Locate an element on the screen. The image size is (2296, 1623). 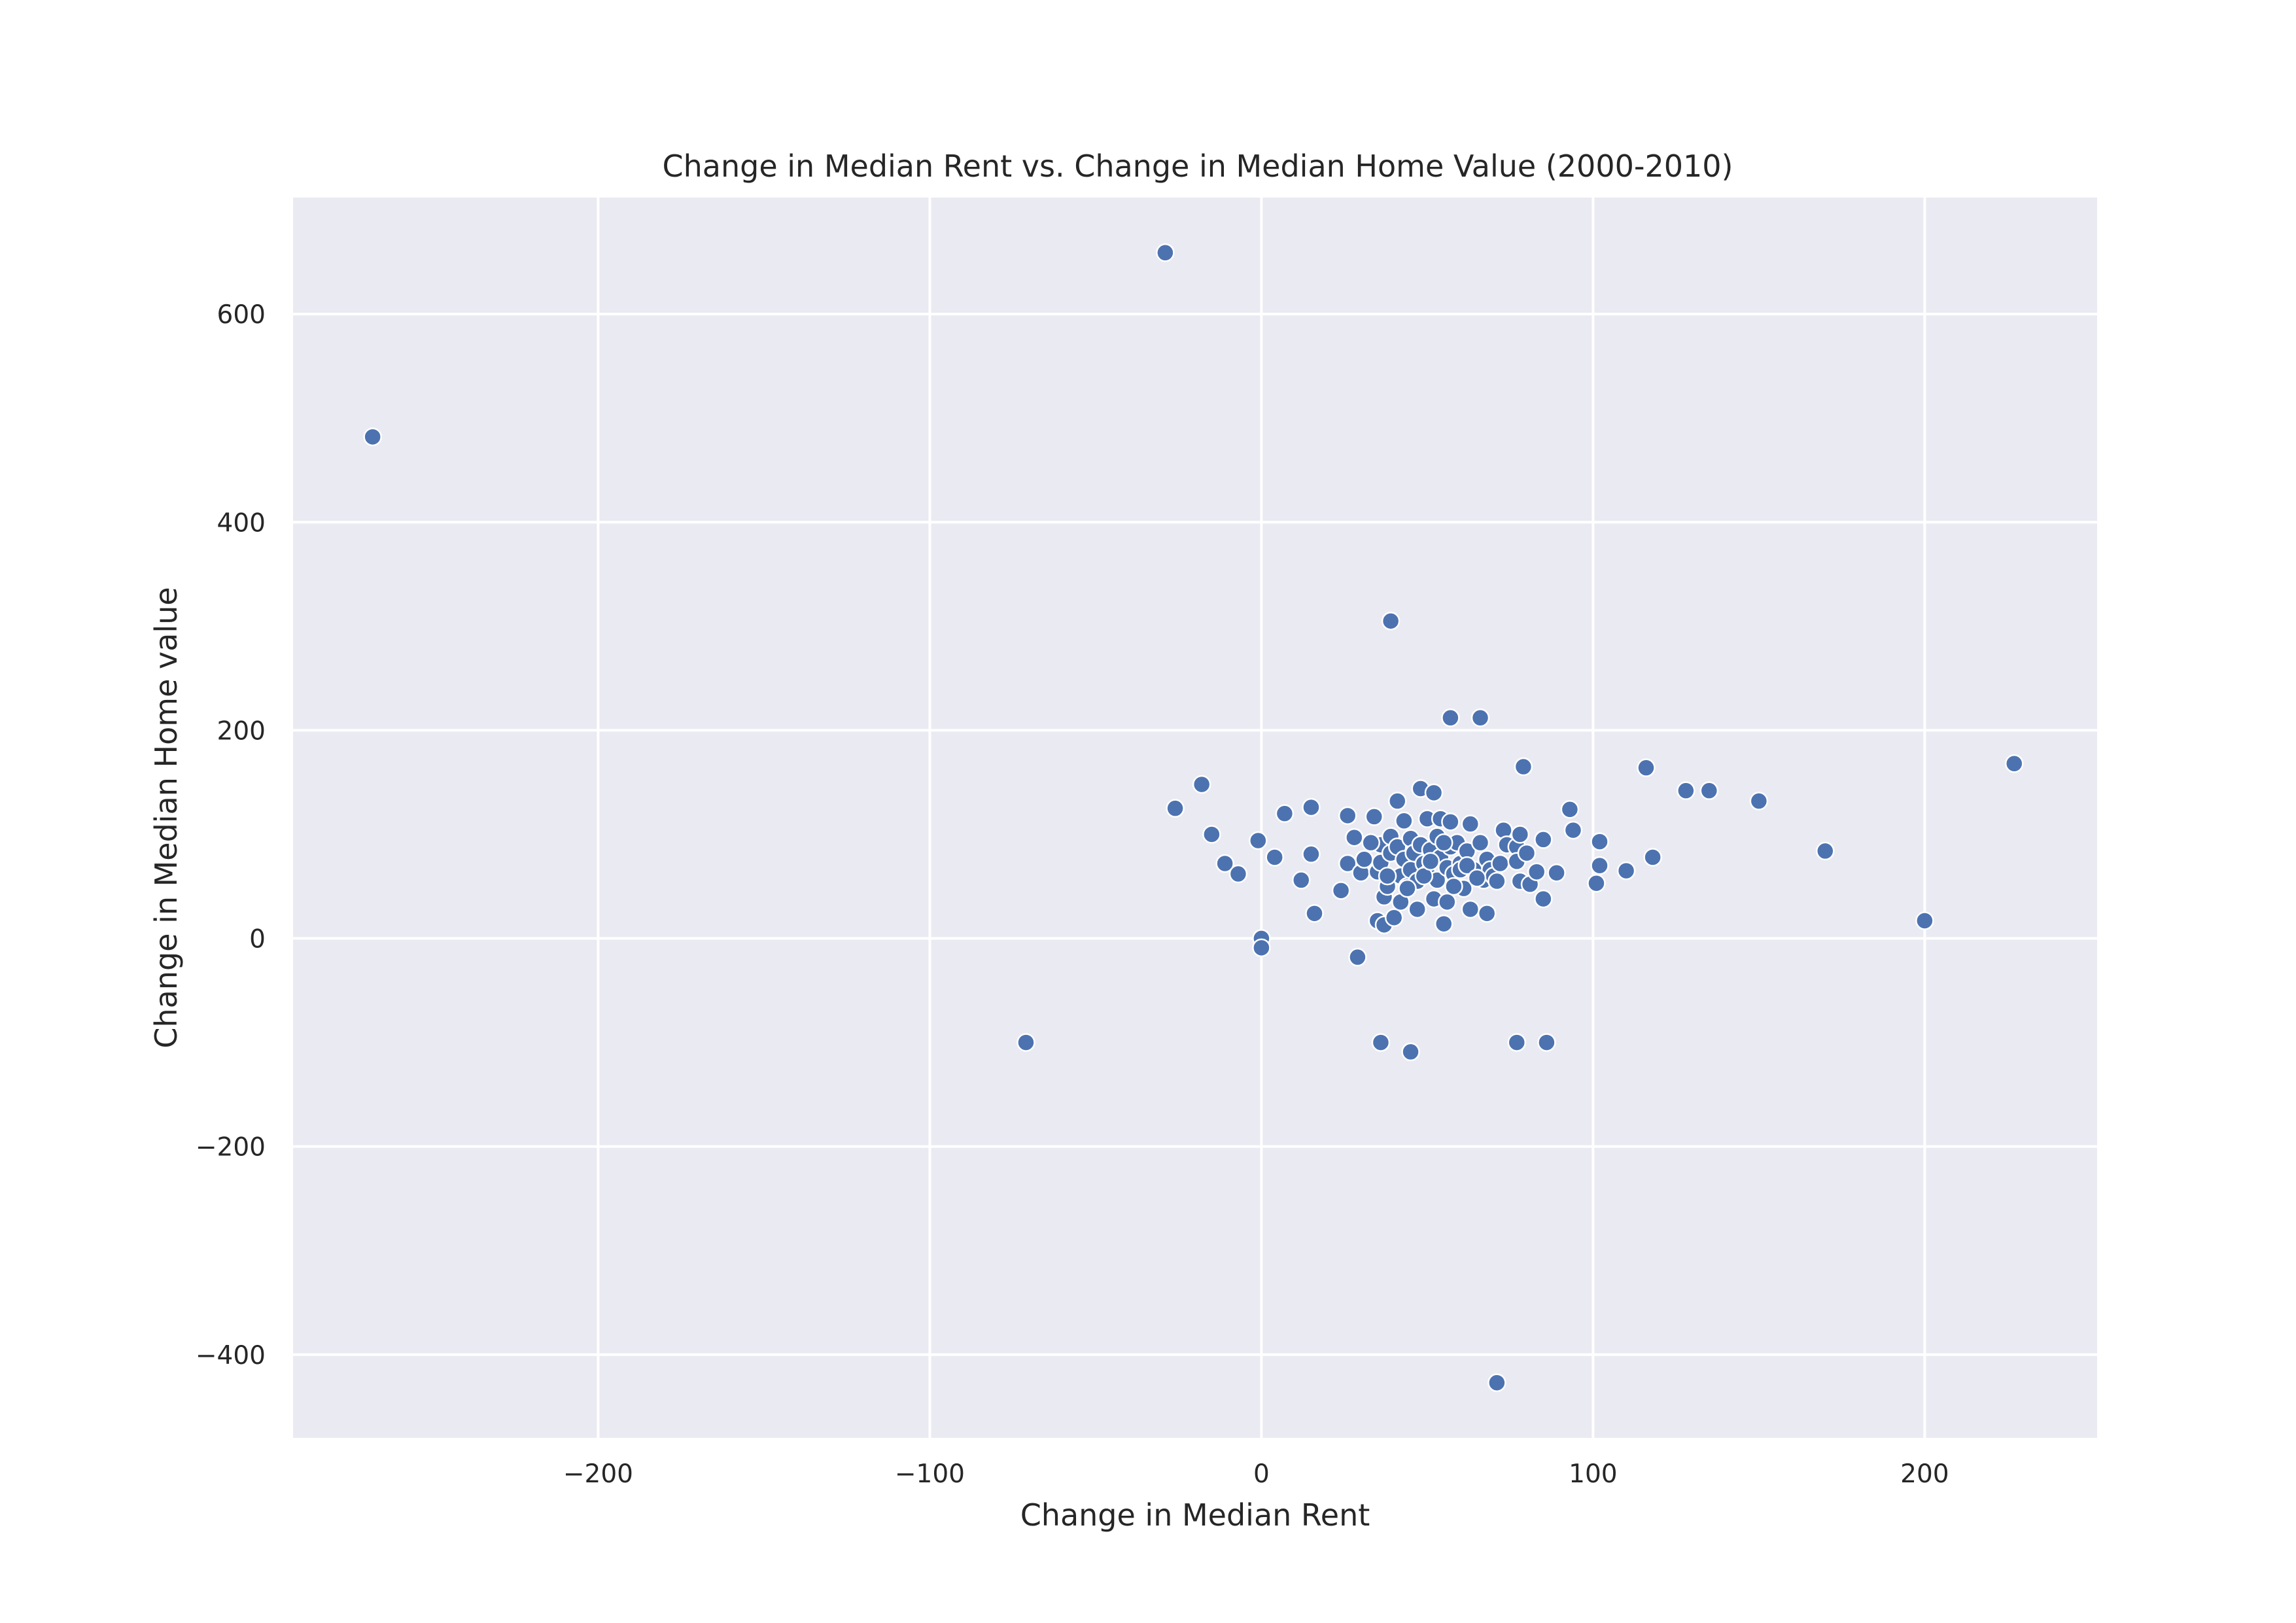
y-tick-label: −200 is located at coordinates (231, 1147).